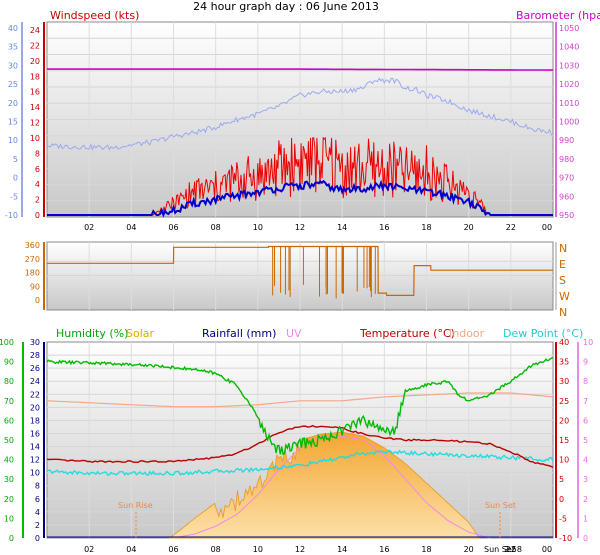 Image resolution: width=600 pixels, height=555 pixels. Describe the element at coordinates (564, 296) in the screenshot. I see `compass-W-3: W` at that location.